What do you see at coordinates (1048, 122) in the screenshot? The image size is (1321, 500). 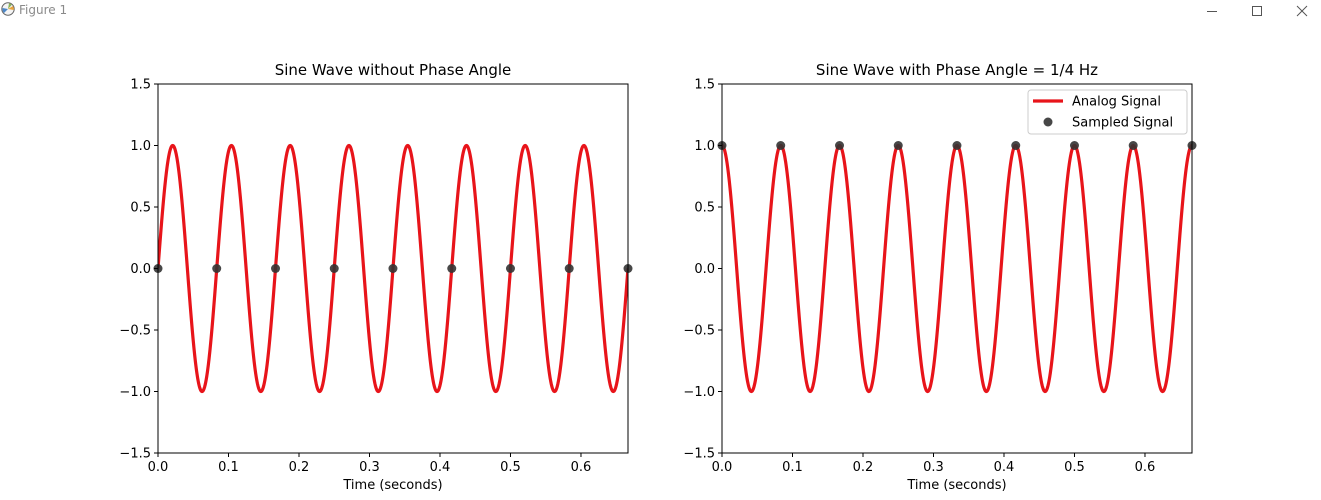 I see `legend-dot-swatch` at bounding box center [1048, 122].